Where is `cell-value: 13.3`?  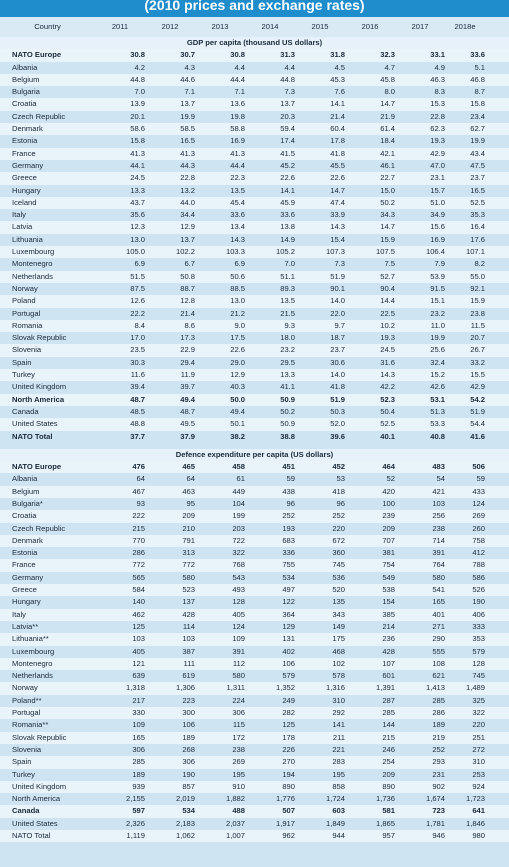 cell-value: 13.3 is located at coordinates (137, 190).